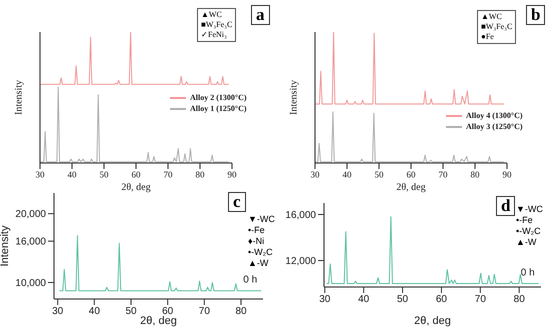 This screenshot has height=327, width=550. Describe the element at coordinates (494, 115) in the screenshot. I see `legend-label: Alloy 4 (1300°C)` at that location.